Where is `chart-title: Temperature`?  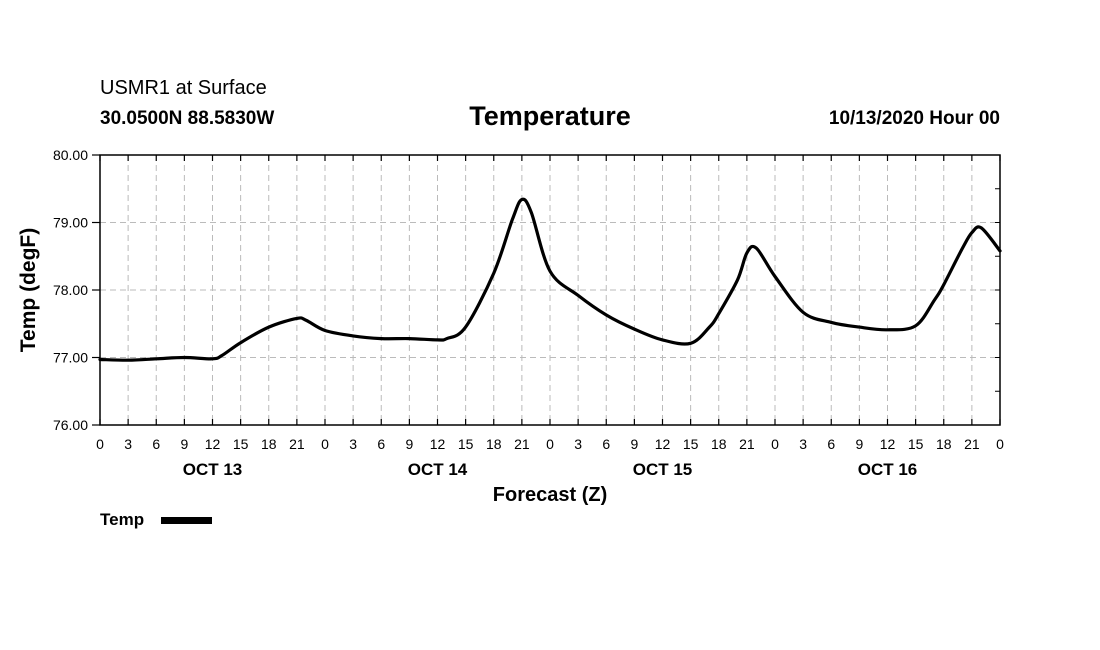
chart-title: Temperature is located at coordinates (550, 116).